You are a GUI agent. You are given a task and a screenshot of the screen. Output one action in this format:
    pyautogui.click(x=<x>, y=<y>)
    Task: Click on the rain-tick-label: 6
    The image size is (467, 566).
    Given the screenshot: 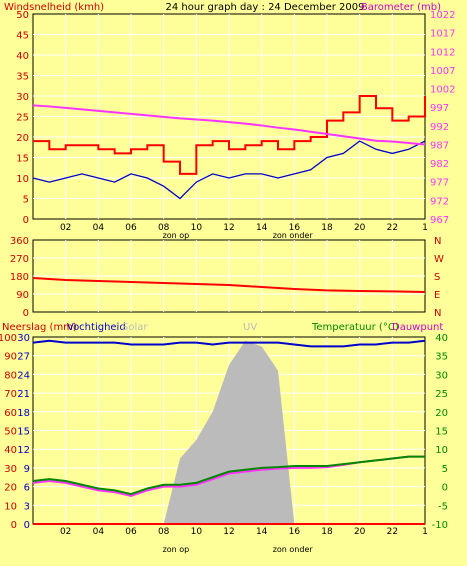 What is the action you would take?
    pyautogui.click(x=27, y=488)
    